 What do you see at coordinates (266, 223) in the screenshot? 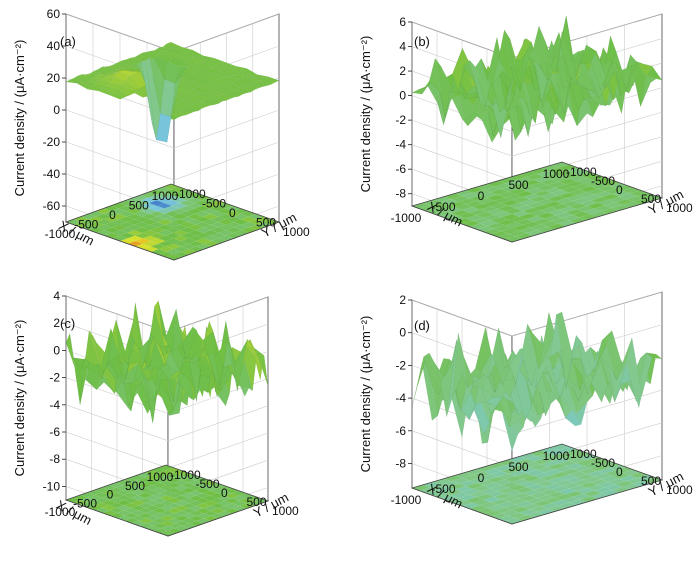
I see `y-tick-label: 500` at bounding box center [266, 223].